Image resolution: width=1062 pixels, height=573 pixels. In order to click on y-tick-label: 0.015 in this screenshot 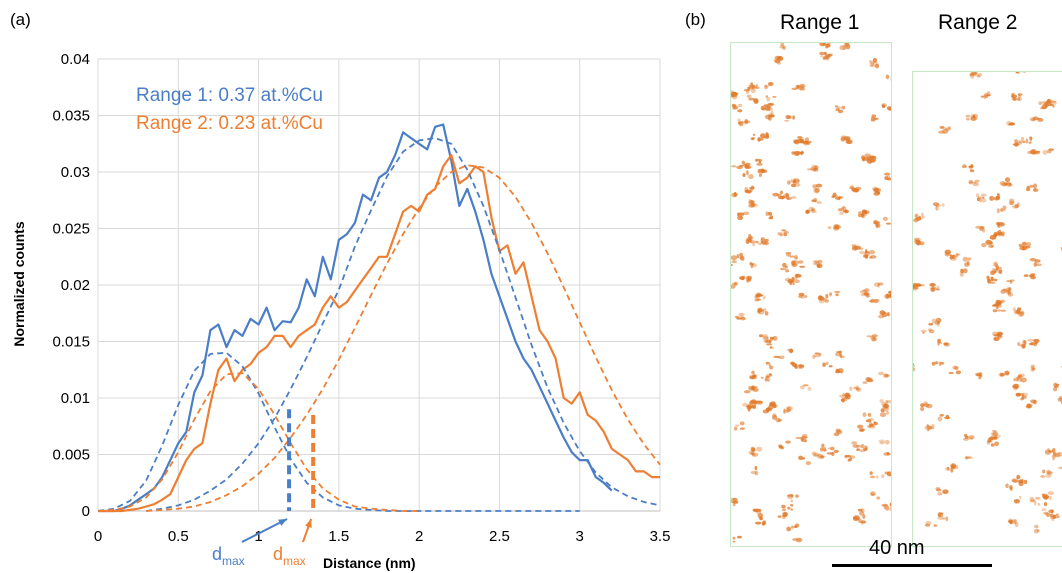, I will do `click(71, 342)`.